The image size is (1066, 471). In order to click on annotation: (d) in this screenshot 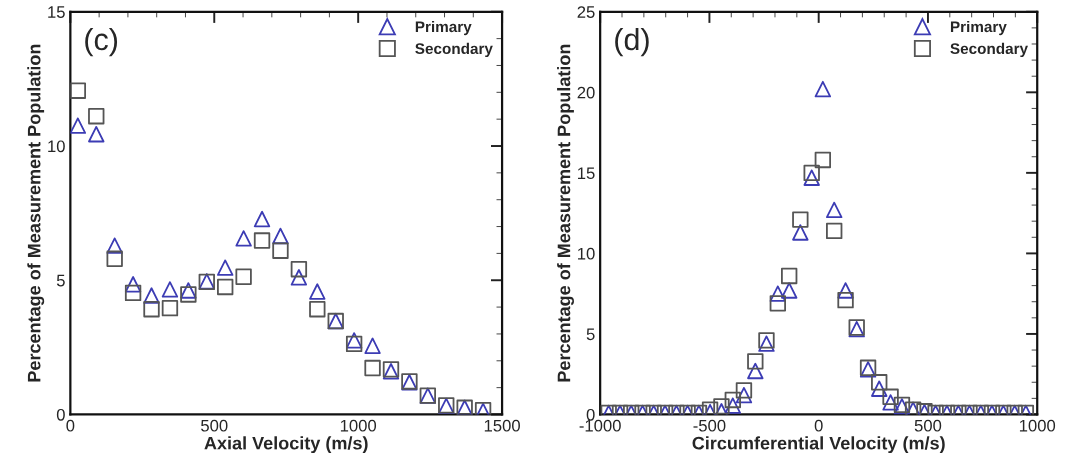, I will do `click(632, 42)`.